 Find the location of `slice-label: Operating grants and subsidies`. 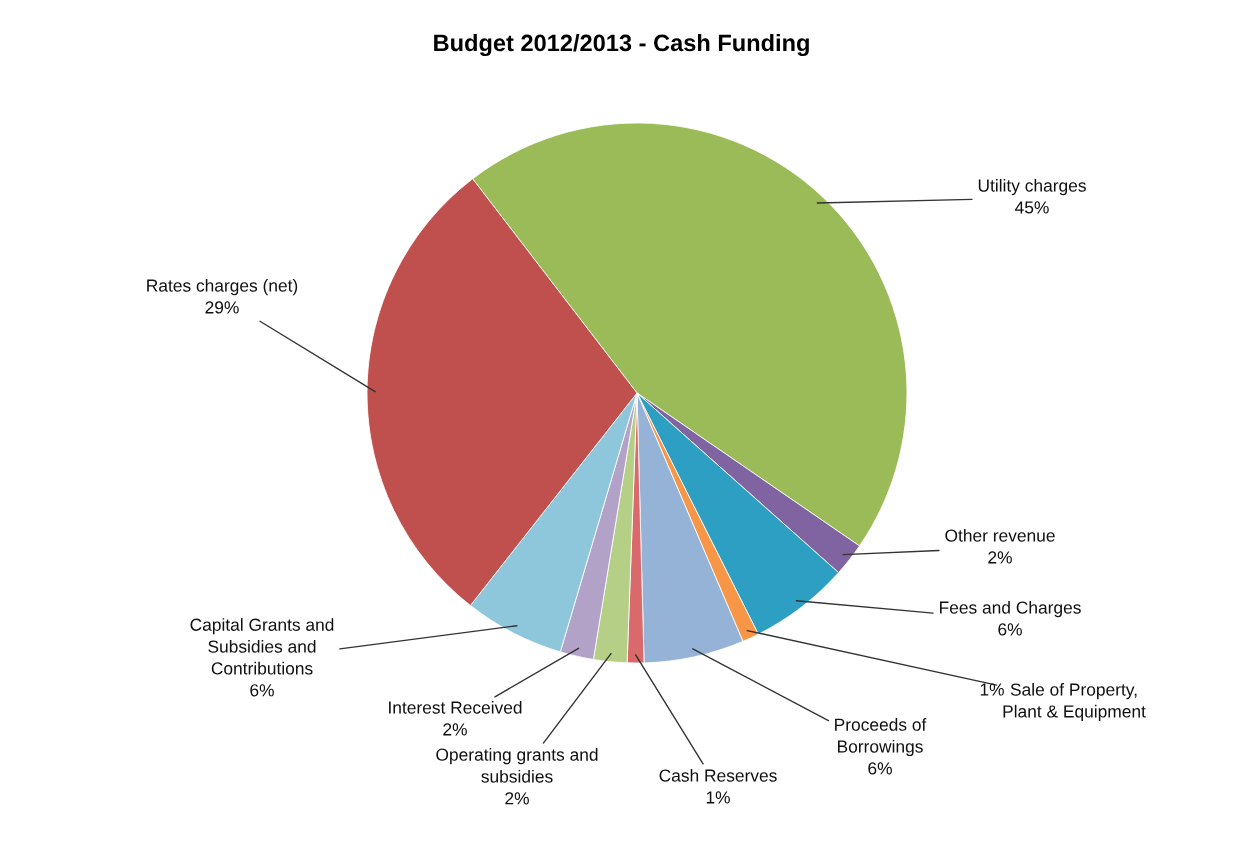

slice-label: Operating grants and subsidies is located at coordinates (517, 765).